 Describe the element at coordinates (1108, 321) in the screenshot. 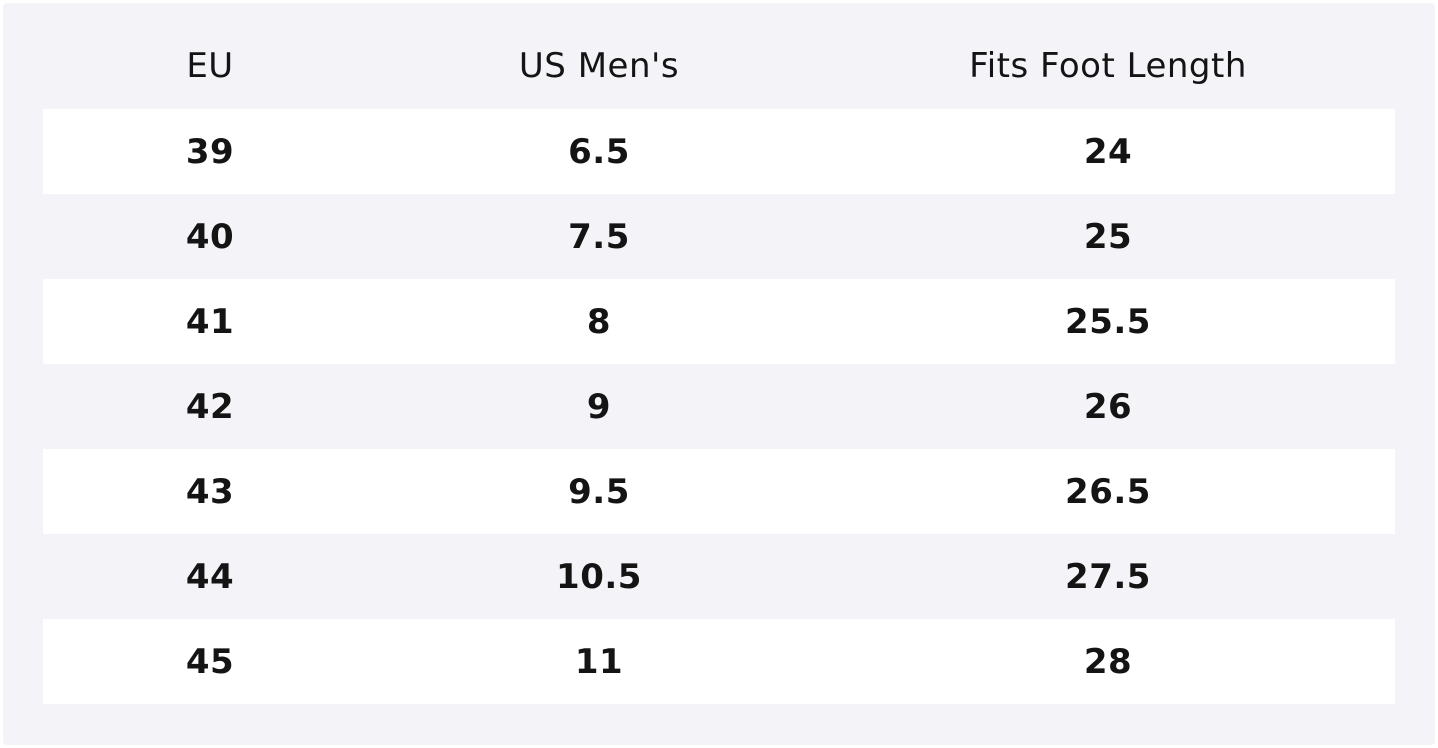

I see `cell-foot-length: 25.5` at that location.